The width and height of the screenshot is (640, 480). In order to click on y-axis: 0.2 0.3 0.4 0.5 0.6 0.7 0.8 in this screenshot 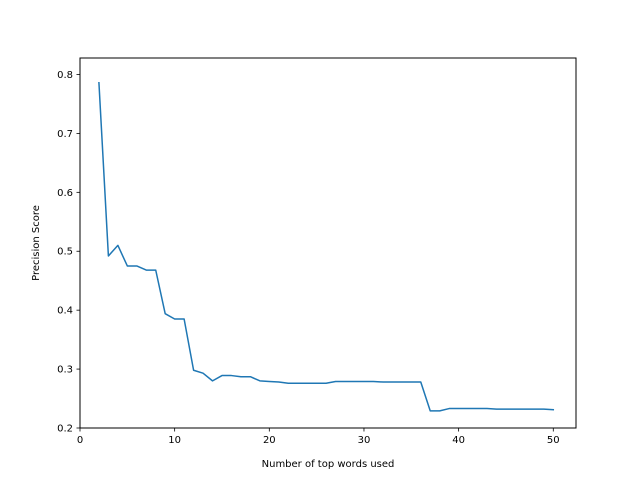, I will do `click(68, 252)`.